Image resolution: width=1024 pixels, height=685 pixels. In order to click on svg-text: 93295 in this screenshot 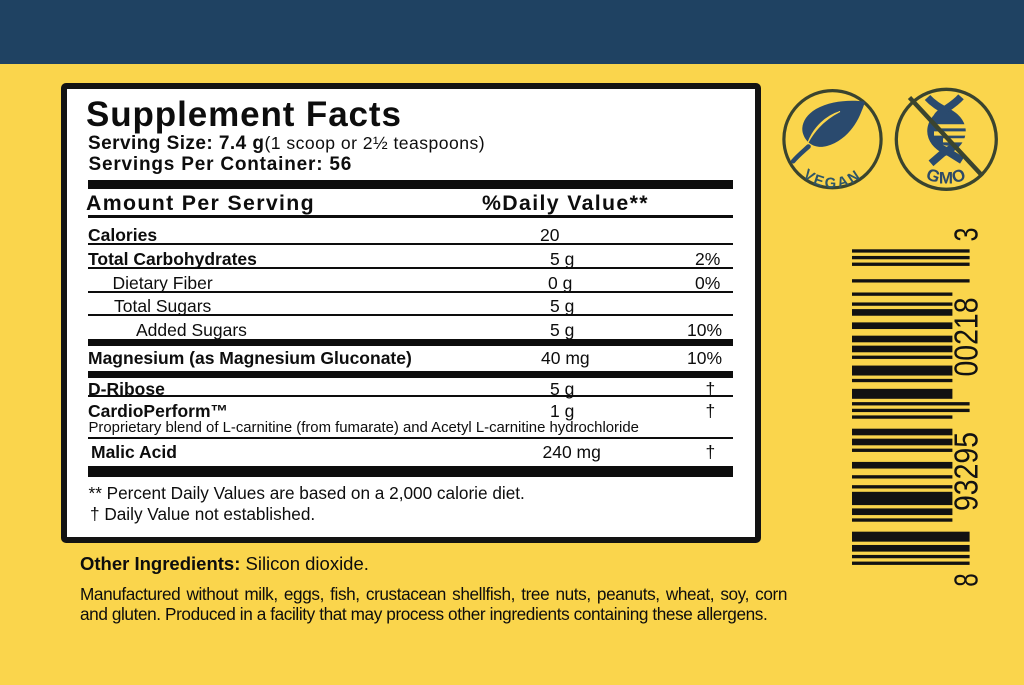, I will do `click(967, 471)`.